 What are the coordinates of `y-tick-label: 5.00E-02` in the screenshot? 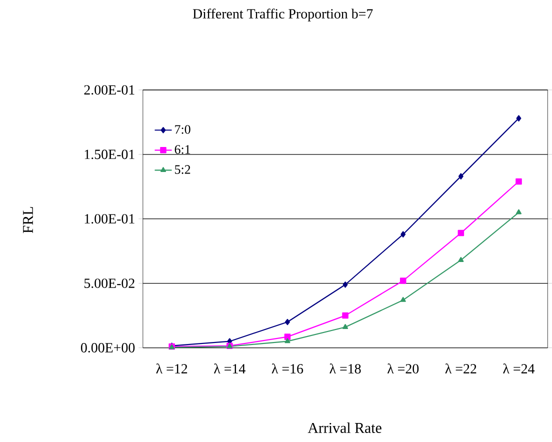 It's located at (109, 283).